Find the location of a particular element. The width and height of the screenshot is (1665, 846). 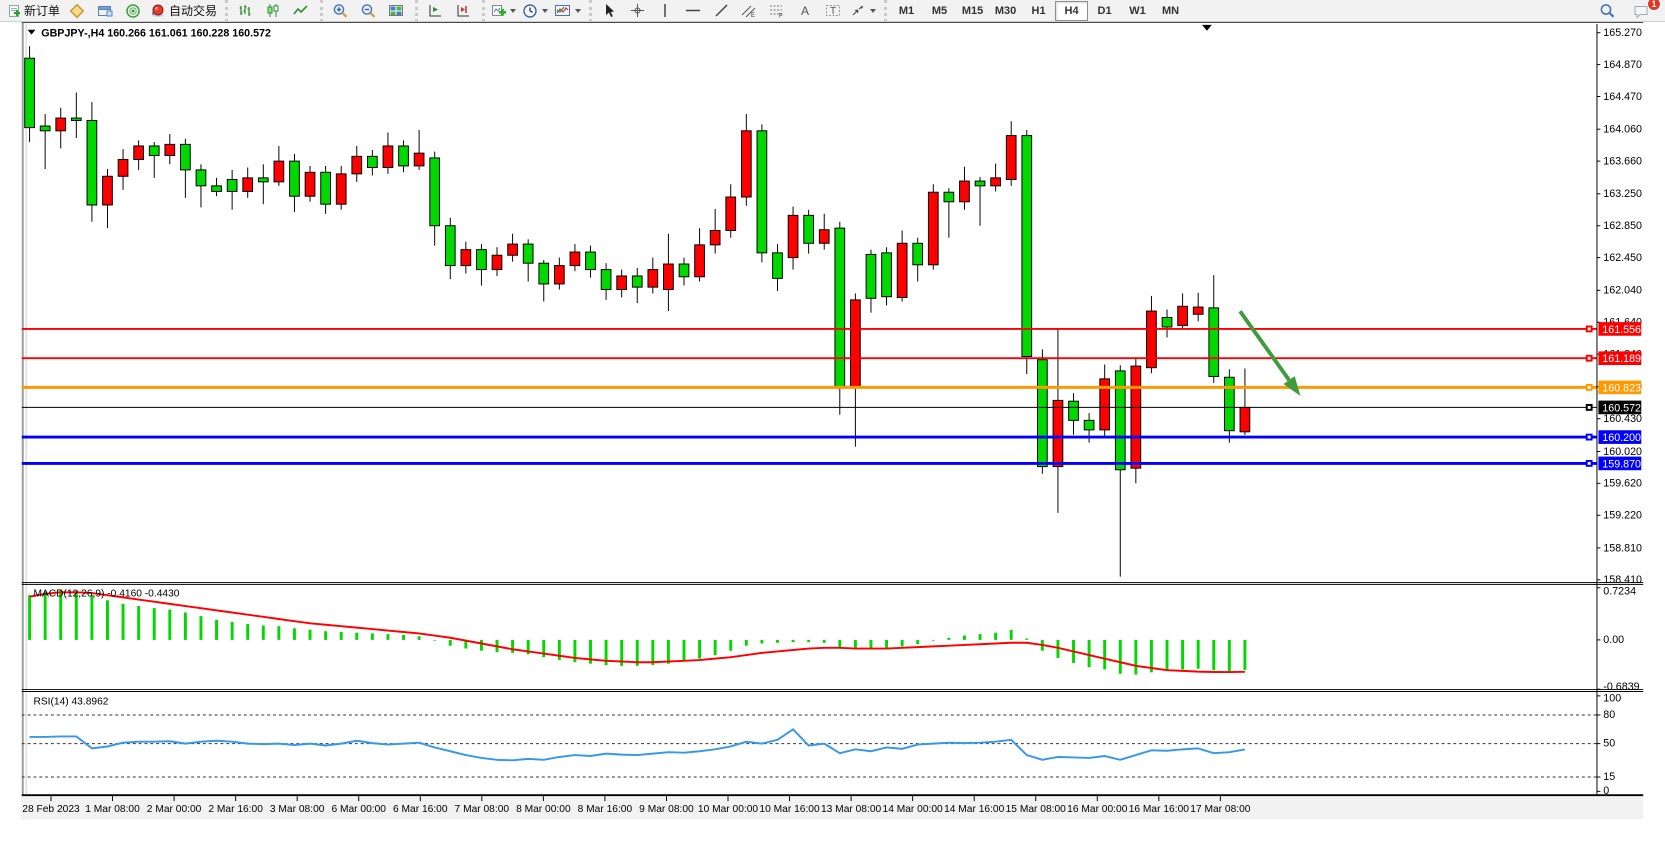

svg-text: 0.7234 is located at coordinates (1619, 592).